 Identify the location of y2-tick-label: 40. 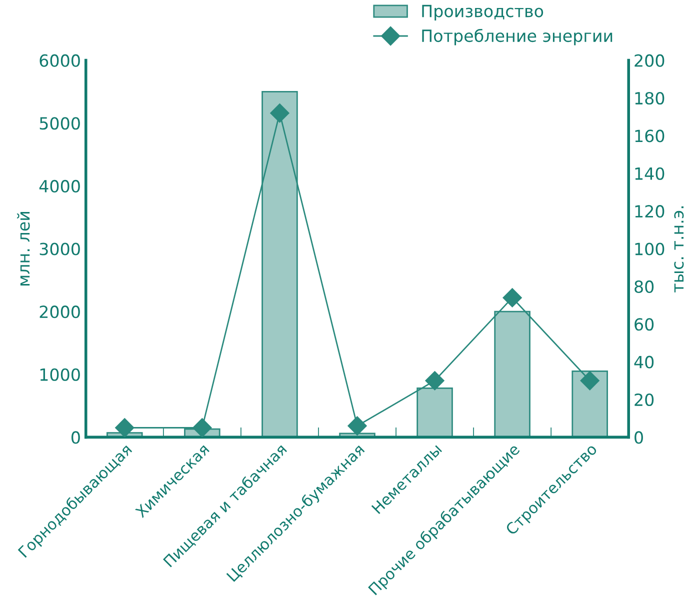
(644, 362).